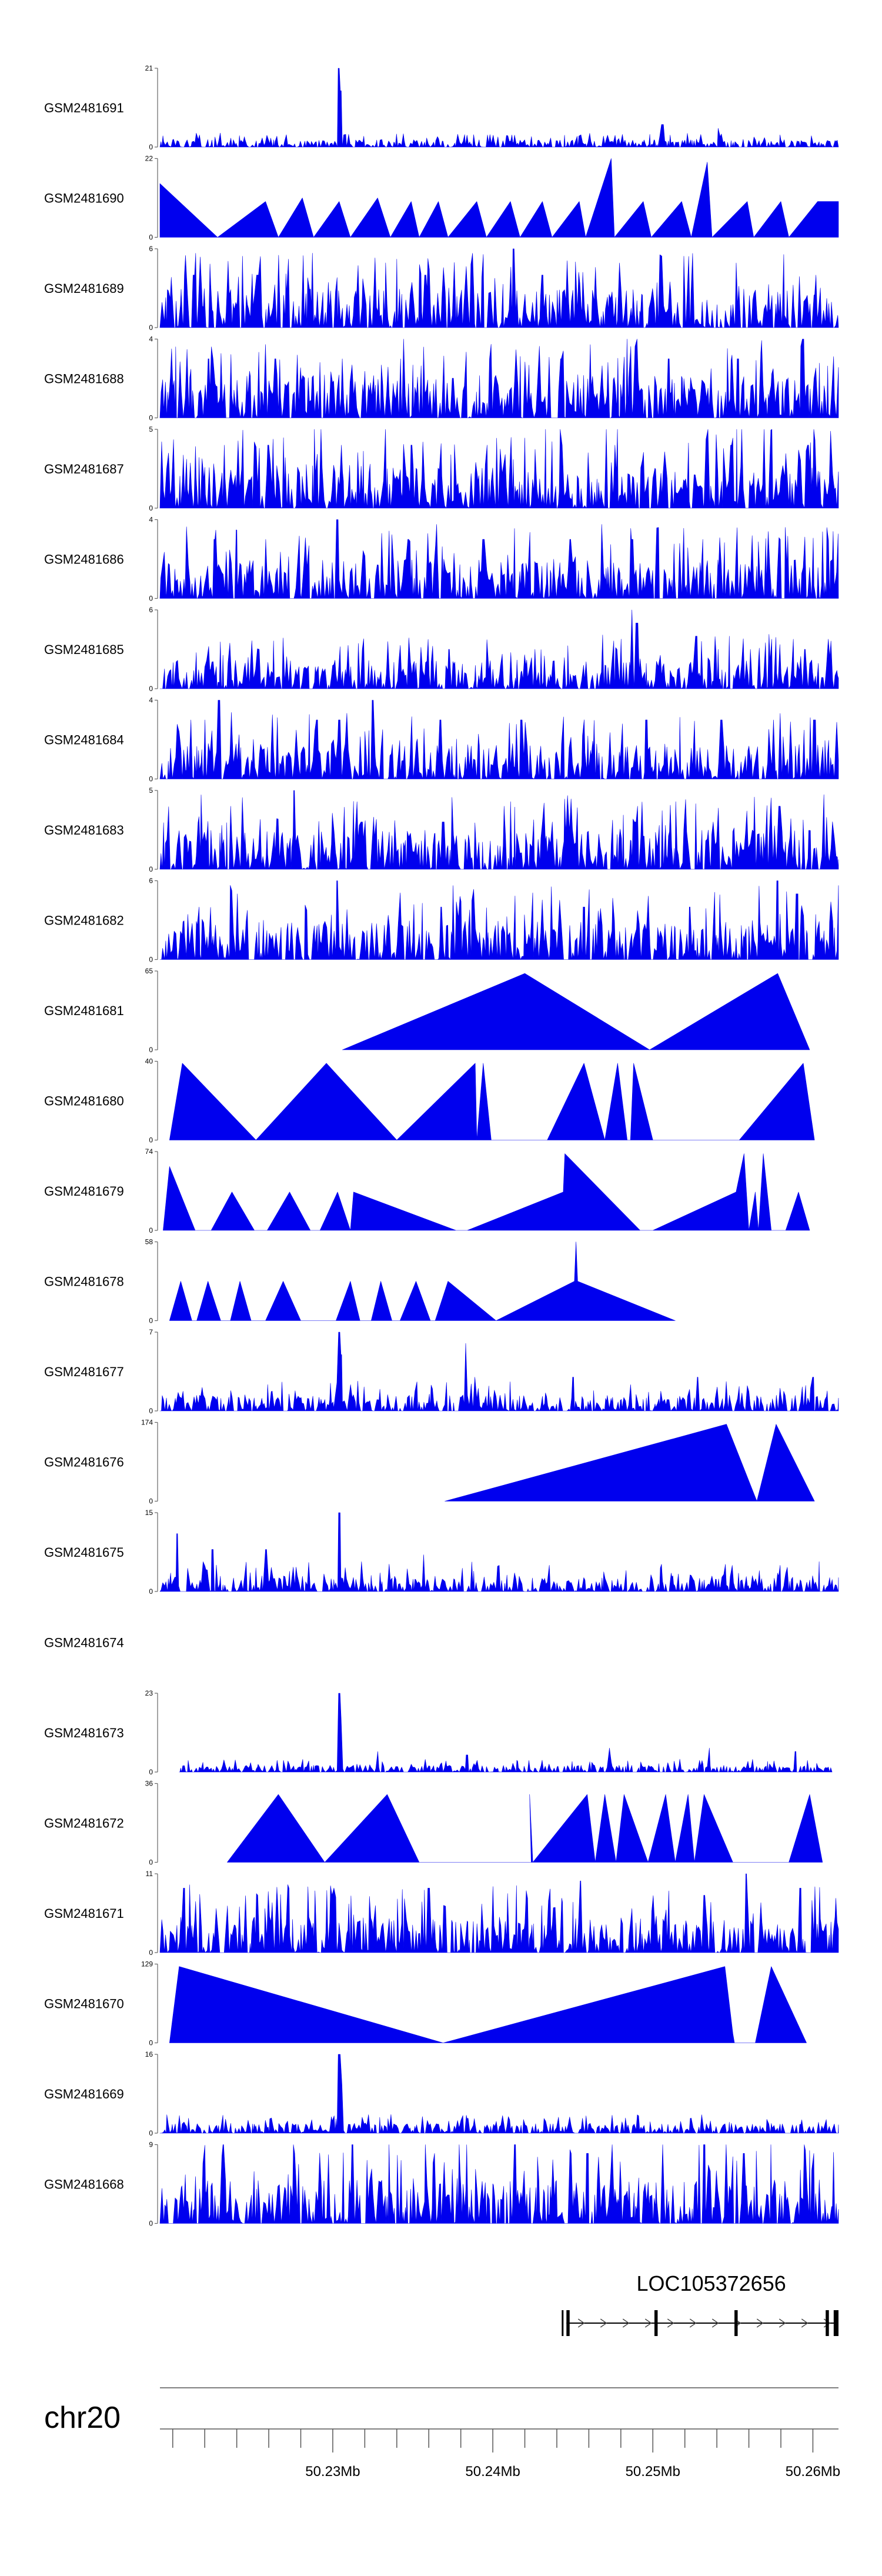 This screenshot has width=882, height=2576. I want to click on y-max-label: 58, so click(149, 1242).